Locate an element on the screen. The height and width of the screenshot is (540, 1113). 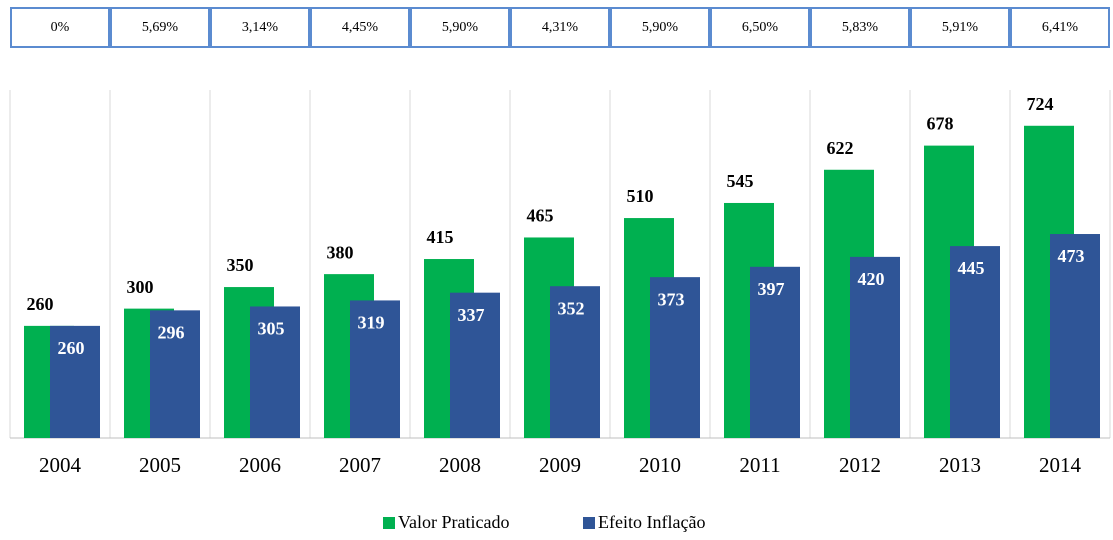
rate-label: 4,31% is located at coordinates (560, 27).